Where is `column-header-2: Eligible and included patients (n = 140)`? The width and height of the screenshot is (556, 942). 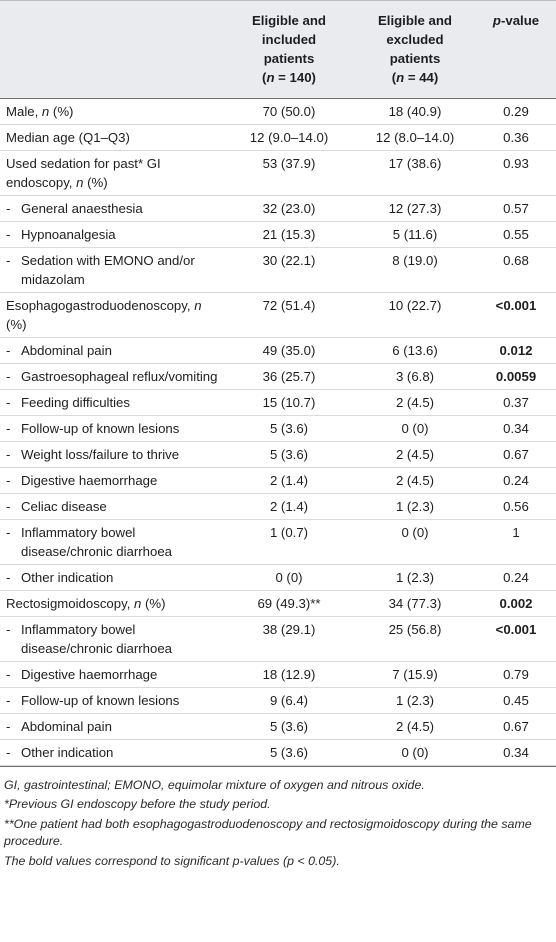
column-header-2: Eligible and included patients (n = 140) is located at coordinates (289, 49).